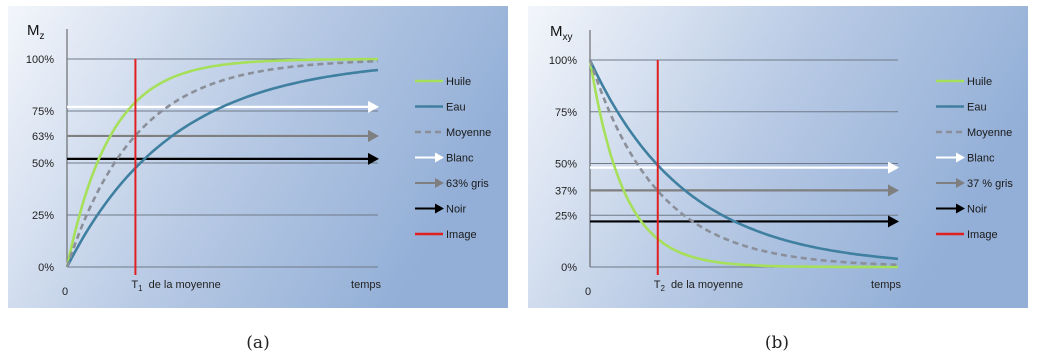  Describe the element at coordinates (698, 286) in the screenshot. I see `marker-label: T2 de la moyenne` at that location.